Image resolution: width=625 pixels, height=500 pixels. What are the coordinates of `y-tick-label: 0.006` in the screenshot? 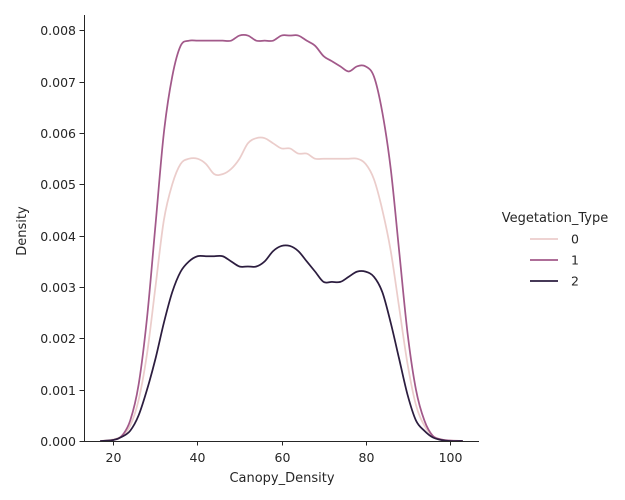 It's located at (58, 133).